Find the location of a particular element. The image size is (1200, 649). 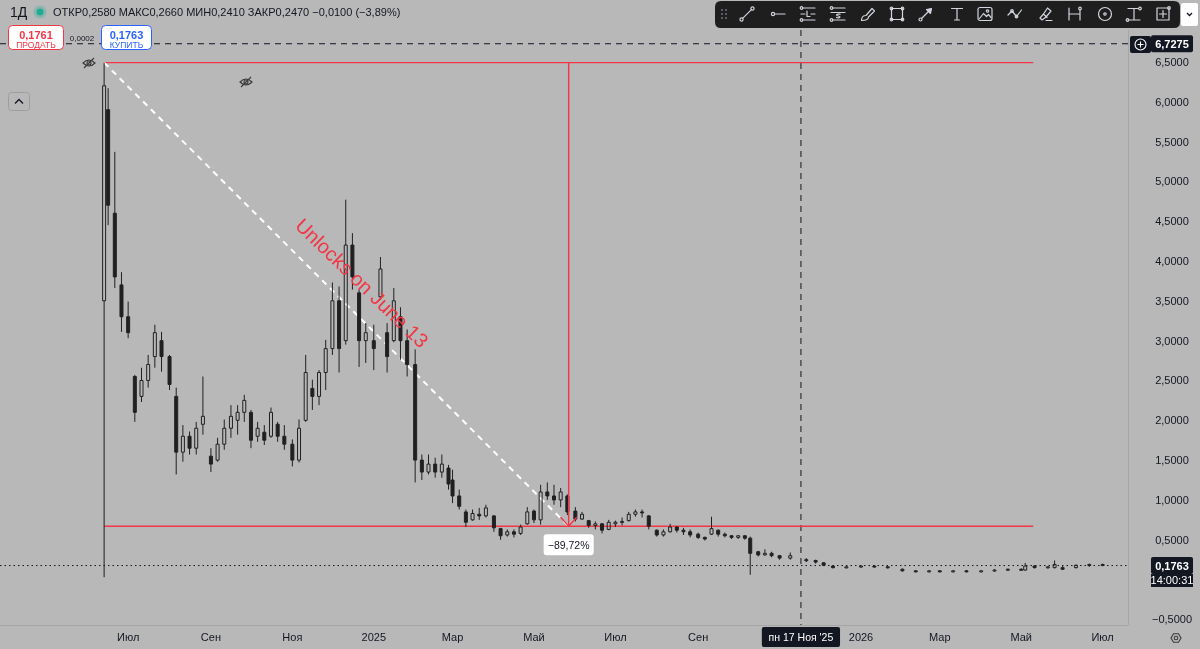

y-tick-label: 6,5000 is located at coordinates (1172, 61).